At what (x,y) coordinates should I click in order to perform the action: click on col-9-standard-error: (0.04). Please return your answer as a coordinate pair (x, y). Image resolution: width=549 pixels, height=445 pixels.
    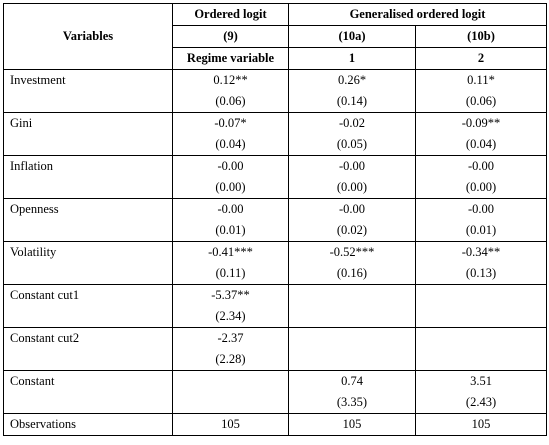
    Looking at the image, I should click on (230, 144).